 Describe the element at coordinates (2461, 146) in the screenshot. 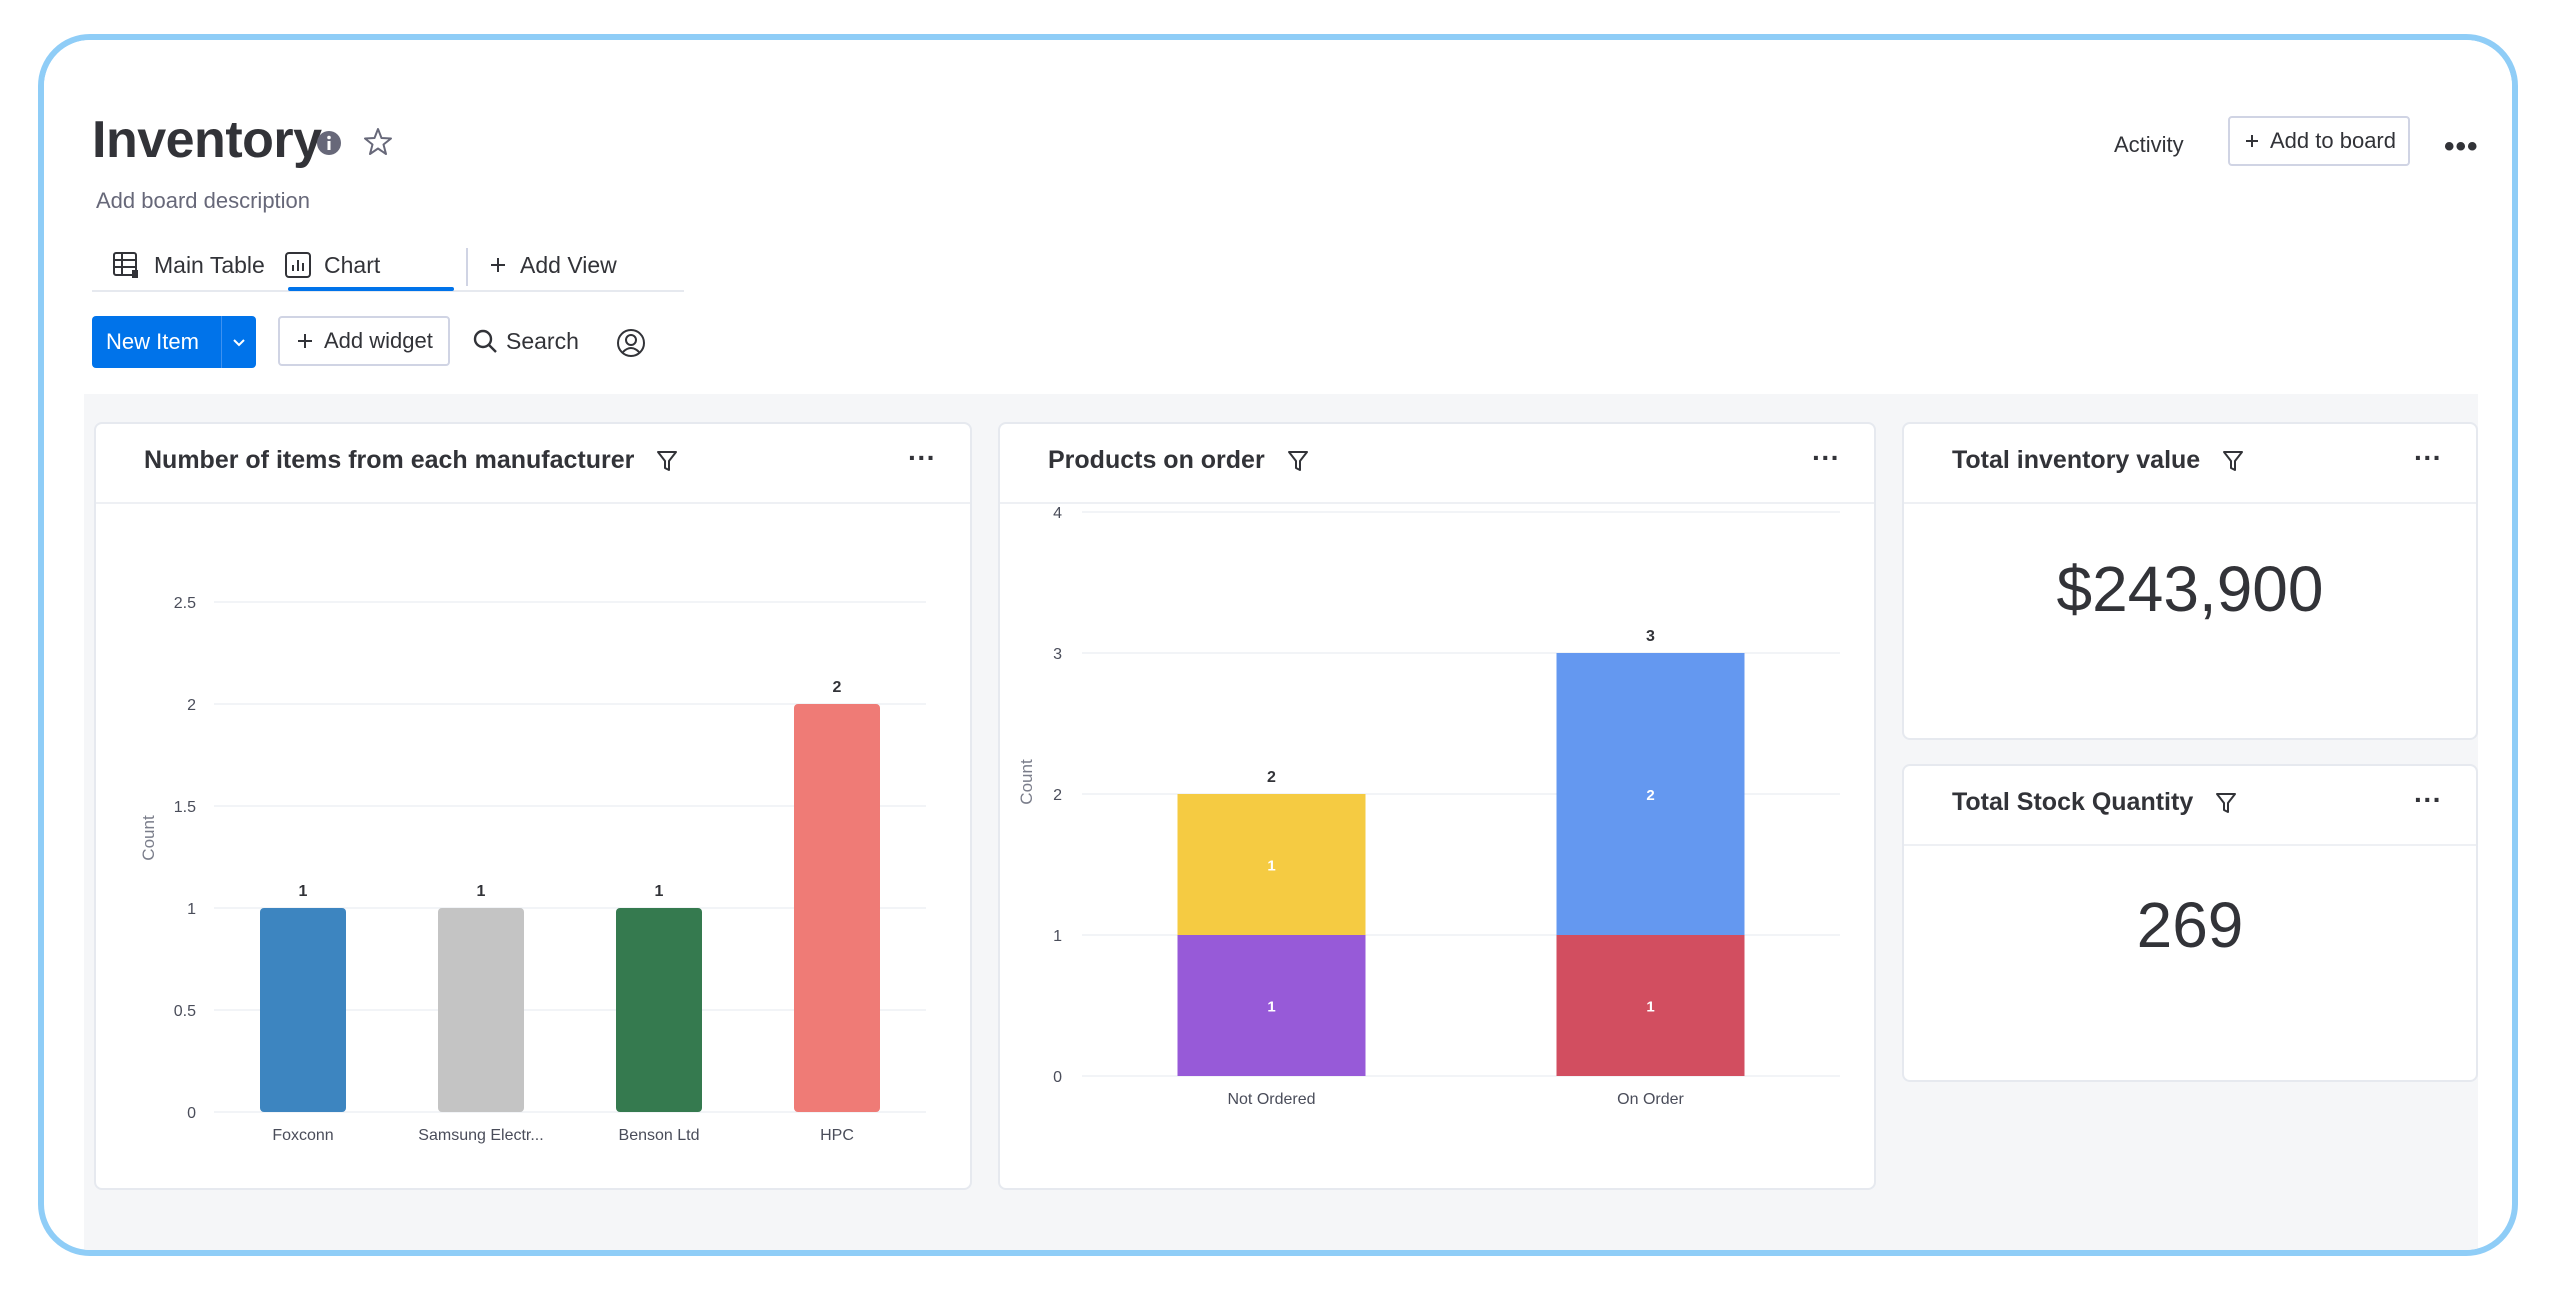

I see `more-options-icon: •••` at that location.